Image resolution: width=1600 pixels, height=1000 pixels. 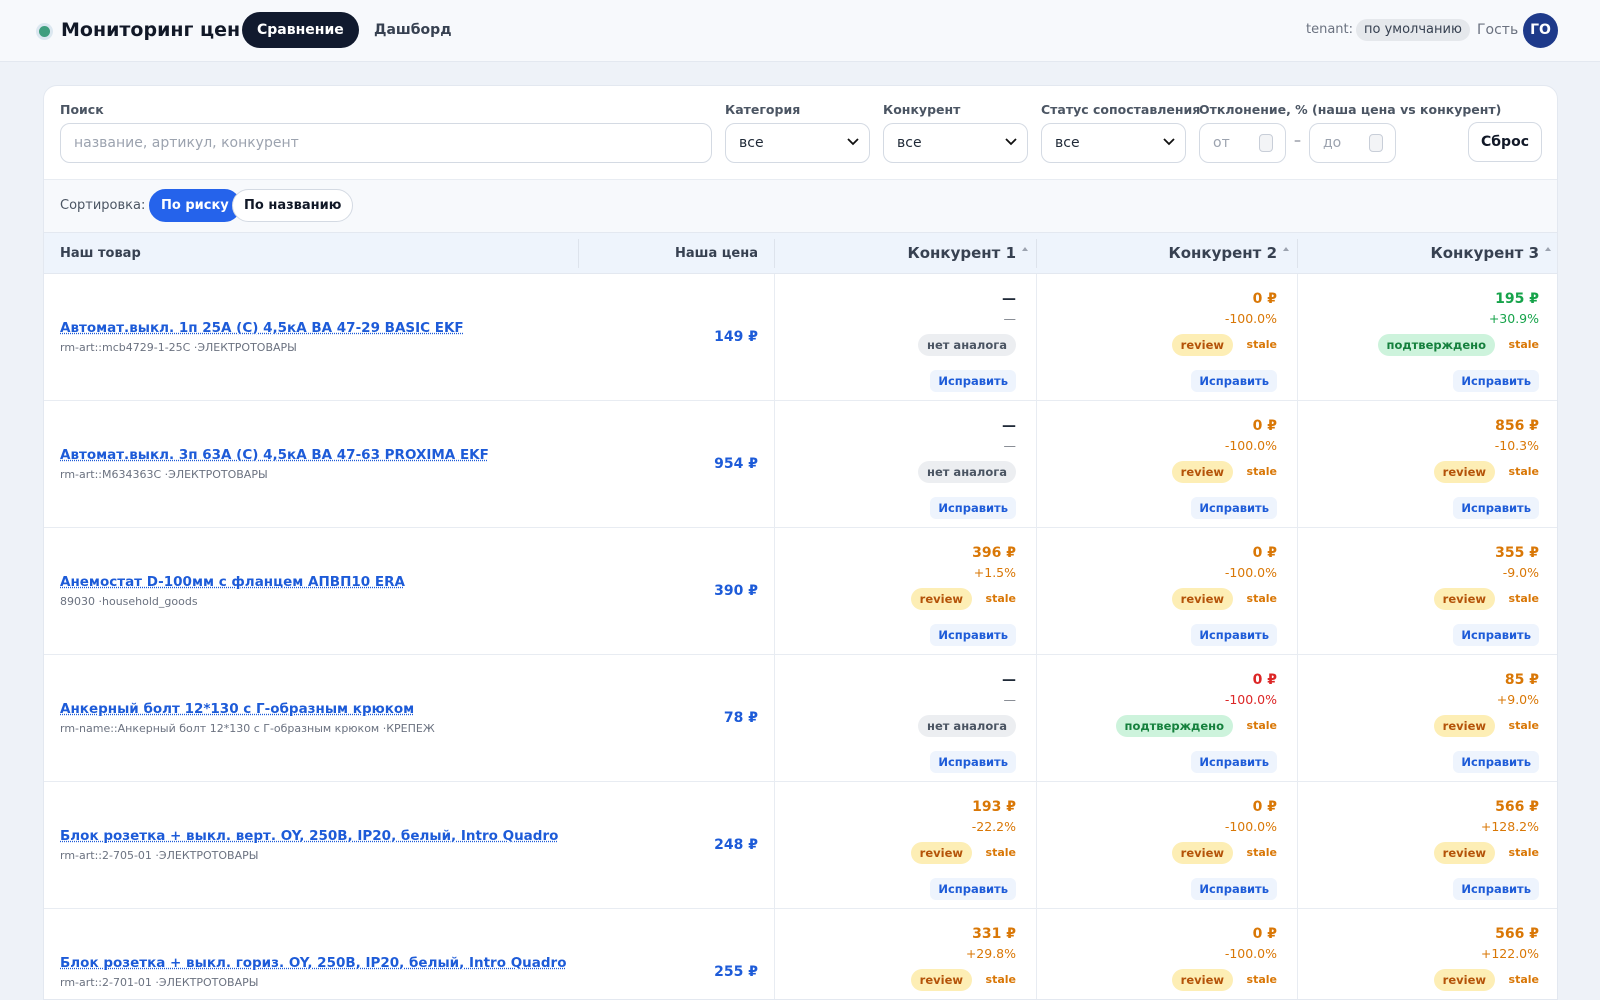 What do you see at coordinates (1350, 109) in the screenshot?
I see `filter-label: Отклонение, % (наша цена vs конкурент)` at bounding box center [1350, 109].